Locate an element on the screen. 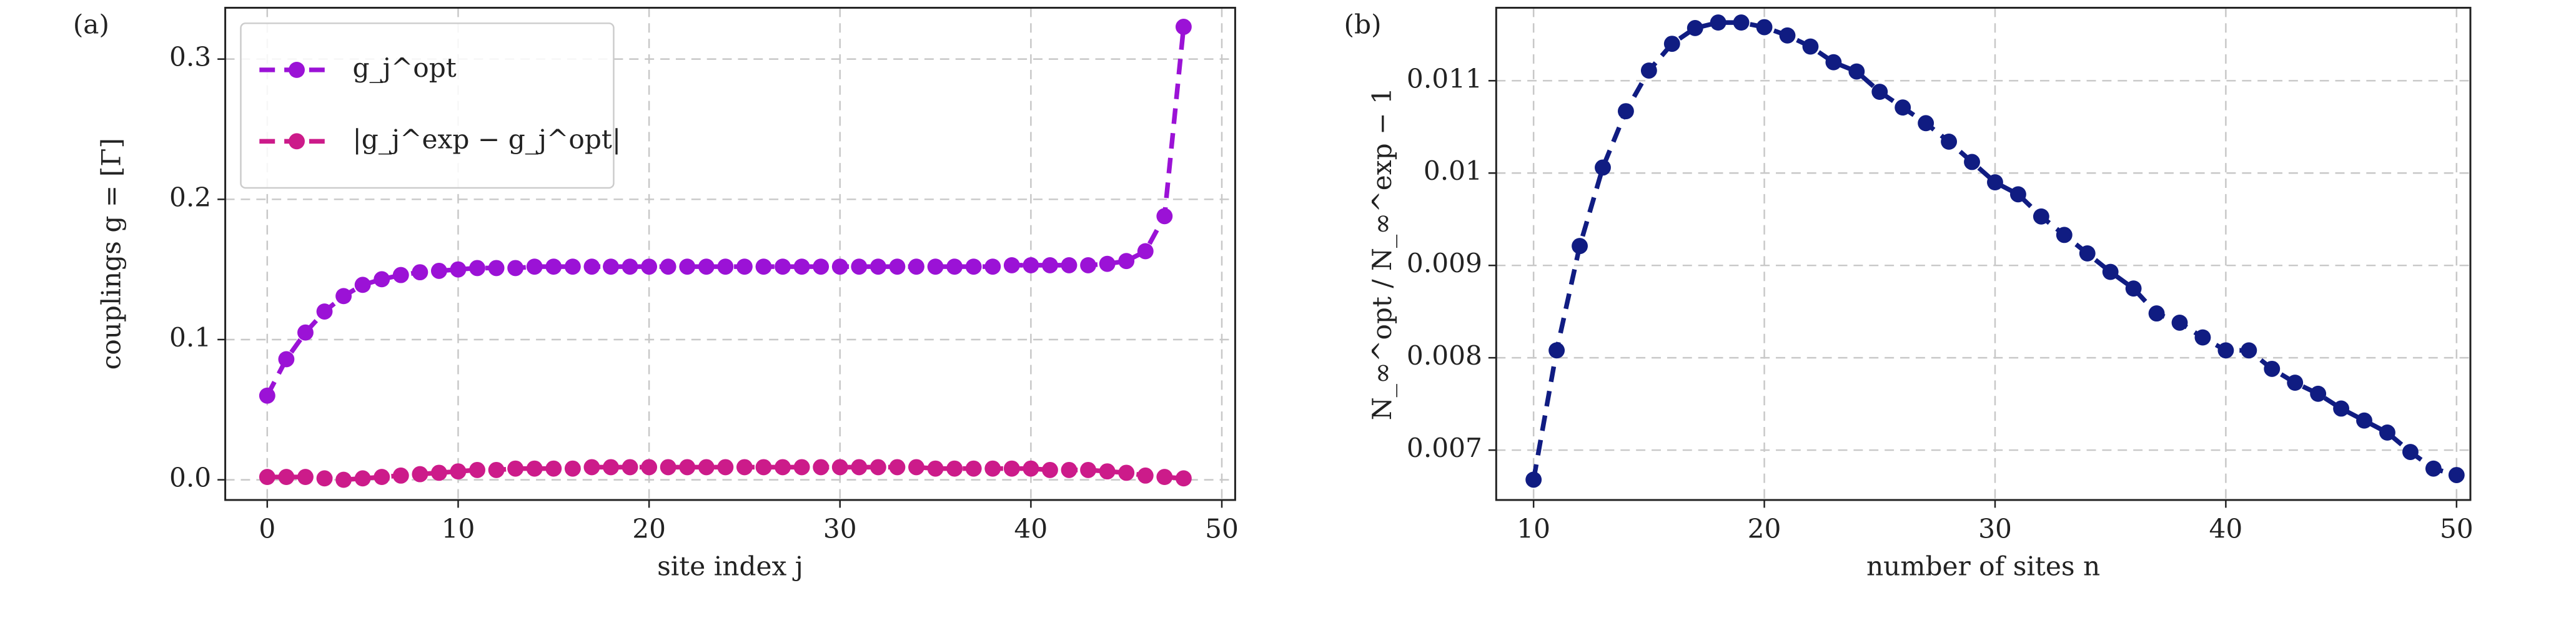  legend-label: |g_j^exp − g_j^opt| is located at coordinates (487, 139).